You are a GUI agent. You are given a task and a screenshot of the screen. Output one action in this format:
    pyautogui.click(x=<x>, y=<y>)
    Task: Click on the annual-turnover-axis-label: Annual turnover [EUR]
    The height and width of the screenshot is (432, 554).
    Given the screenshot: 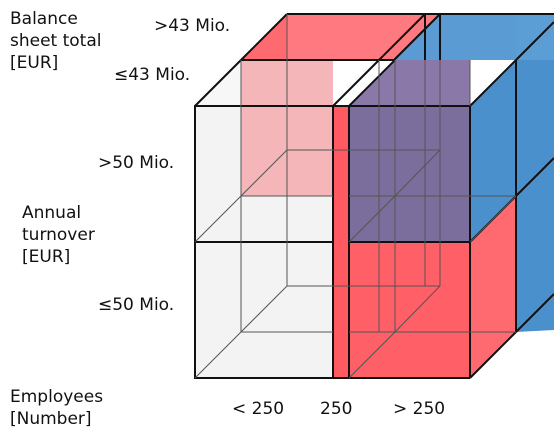 What is the action you would take?
    pyautogui.click(x=58, y=235)
    